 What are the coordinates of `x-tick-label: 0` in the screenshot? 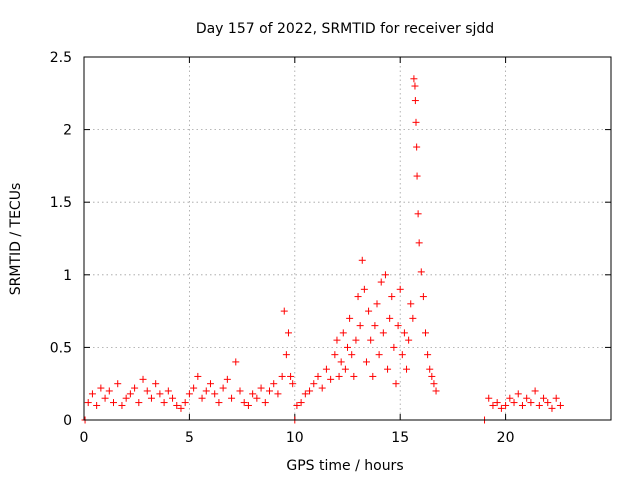 It's located at (84, 438).